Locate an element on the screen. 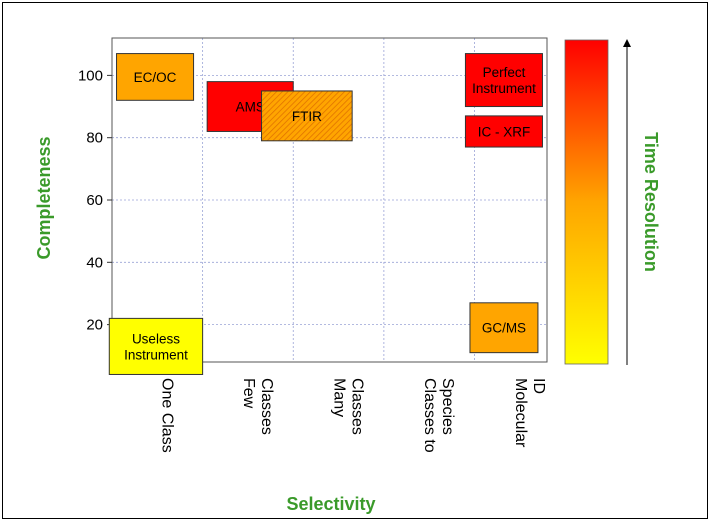 The height and width of the screenshot is (523, 712). instrument-box: IC - XRF is located at coordinates (503, 131).